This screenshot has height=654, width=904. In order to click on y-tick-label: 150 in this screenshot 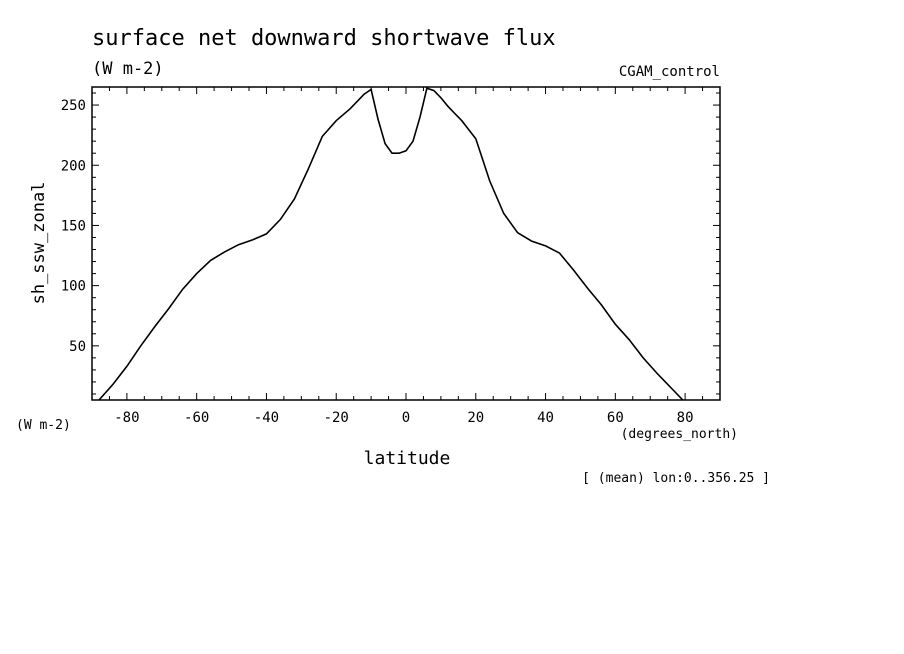, I will do `click(73, 226)`.